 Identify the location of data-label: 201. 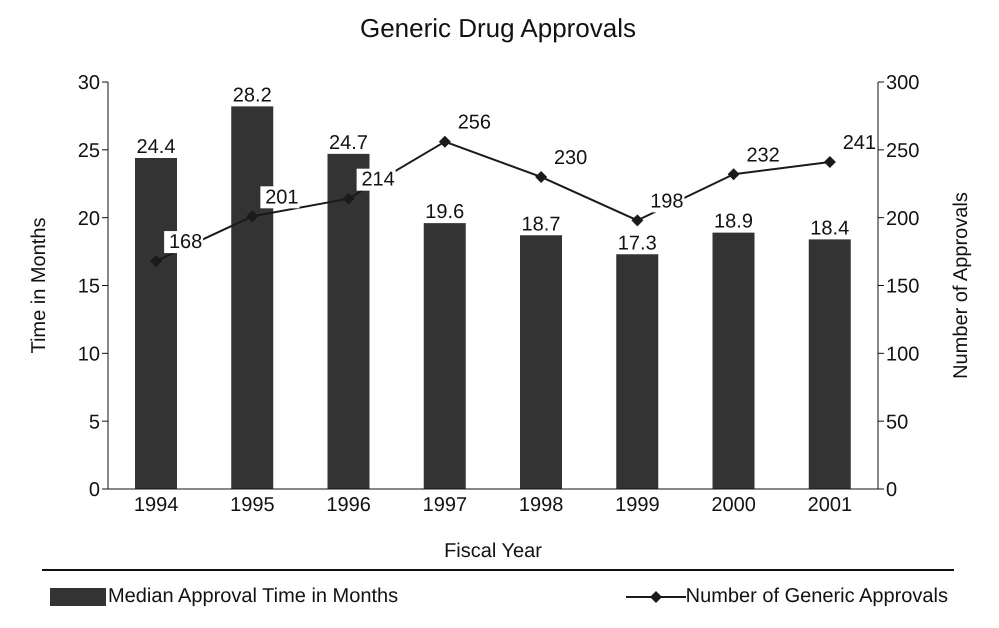
(282, 197).